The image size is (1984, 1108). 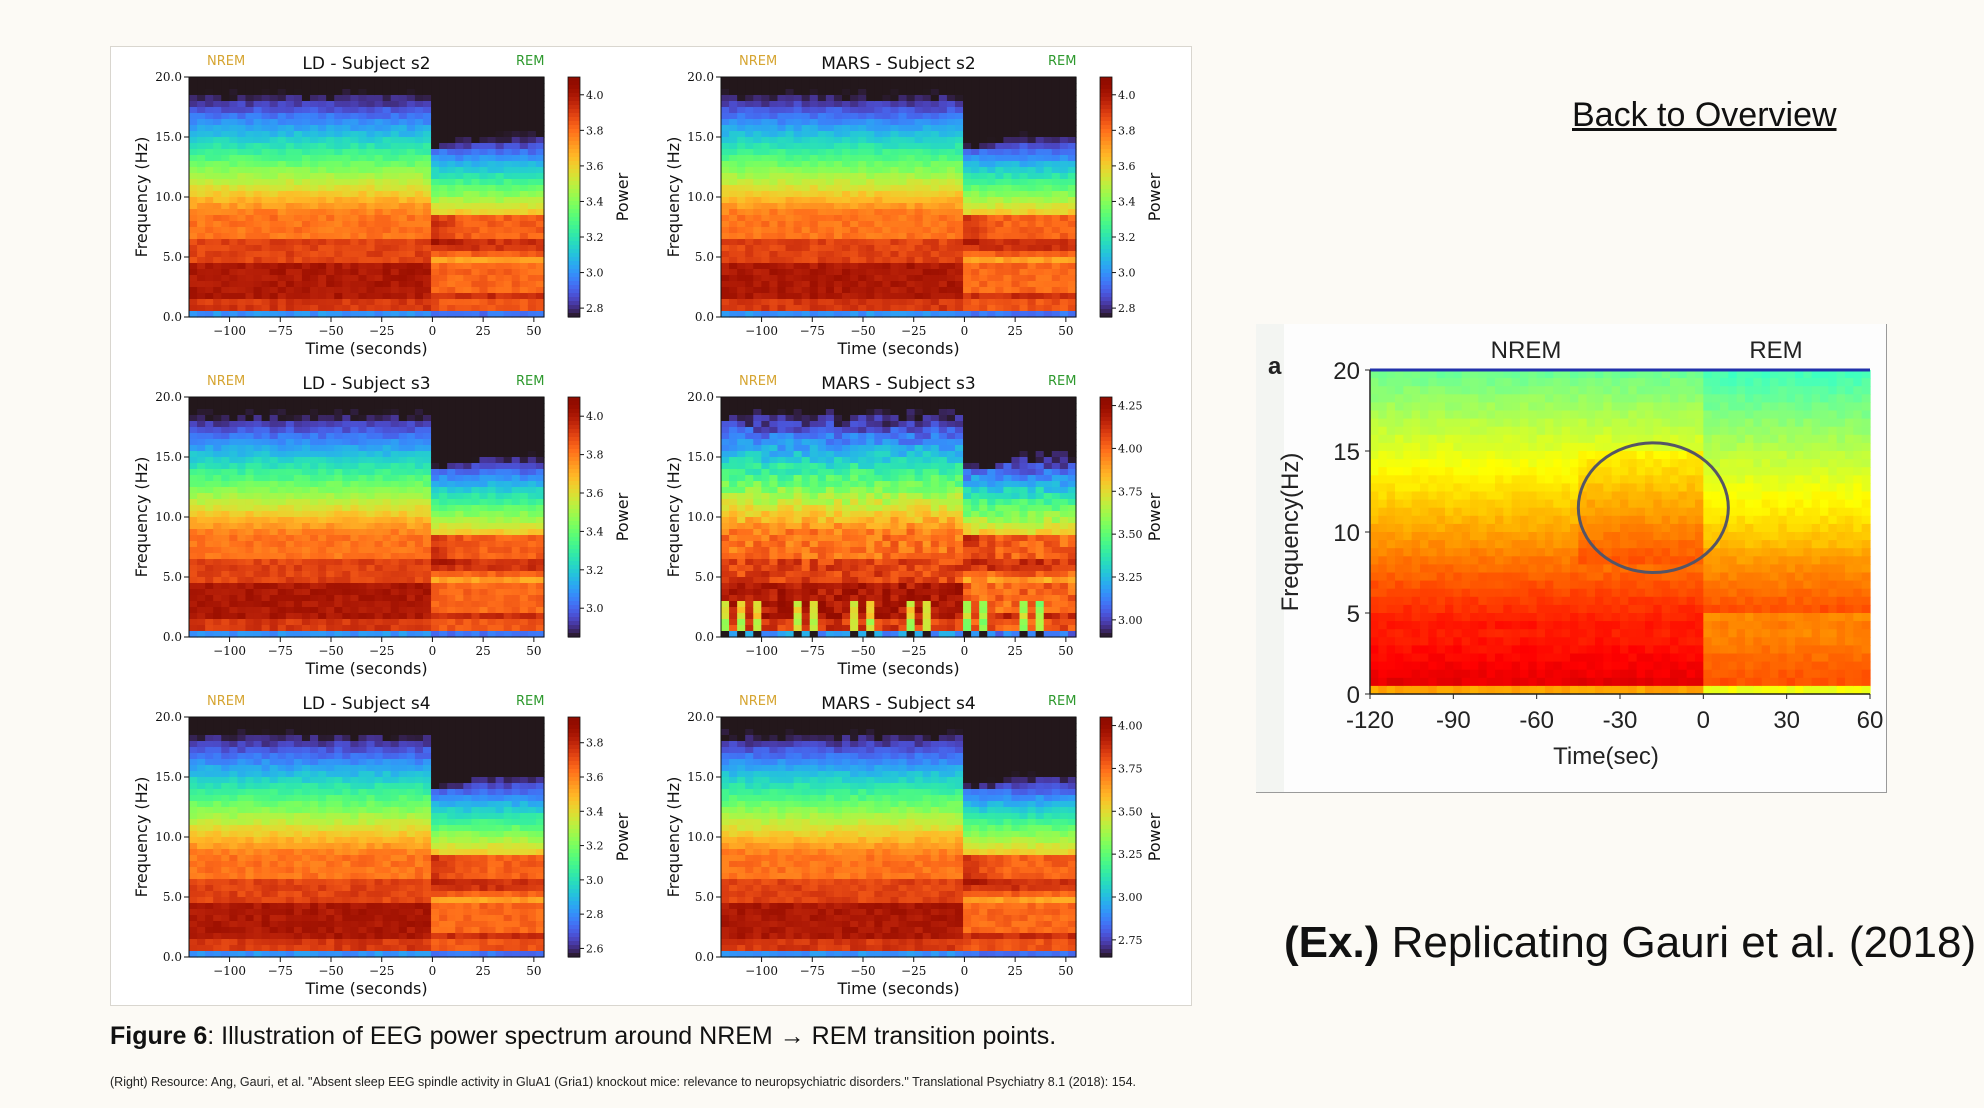 I want to click on colorbar-frame, so click(x=574, y=197).